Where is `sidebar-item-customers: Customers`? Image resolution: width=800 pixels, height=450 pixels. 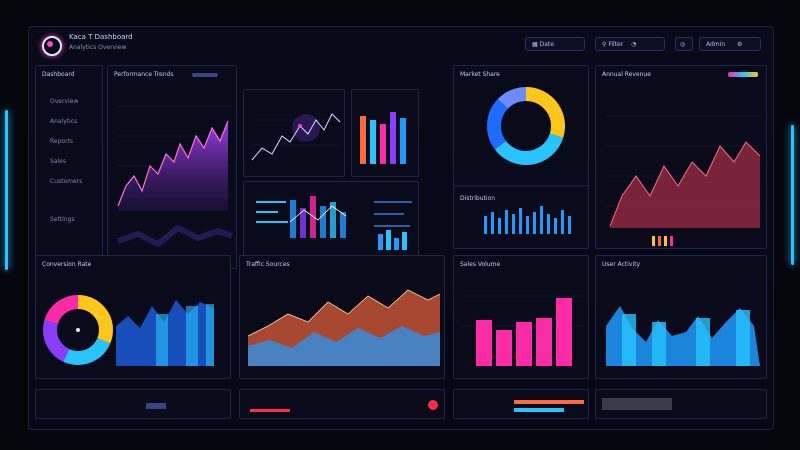 sidebar-item-customers: Customers is located at coordinates (66, 181).